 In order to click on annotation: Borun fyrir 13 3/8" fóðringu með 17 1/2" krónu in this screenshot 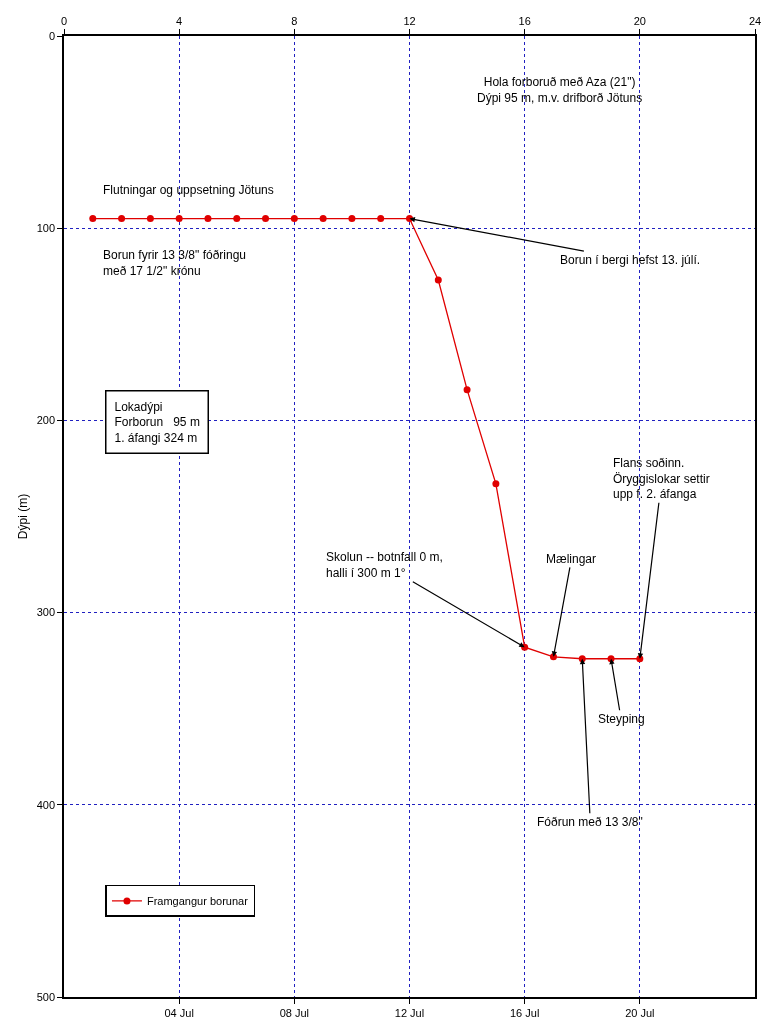, I will do `click(175, 263)`.